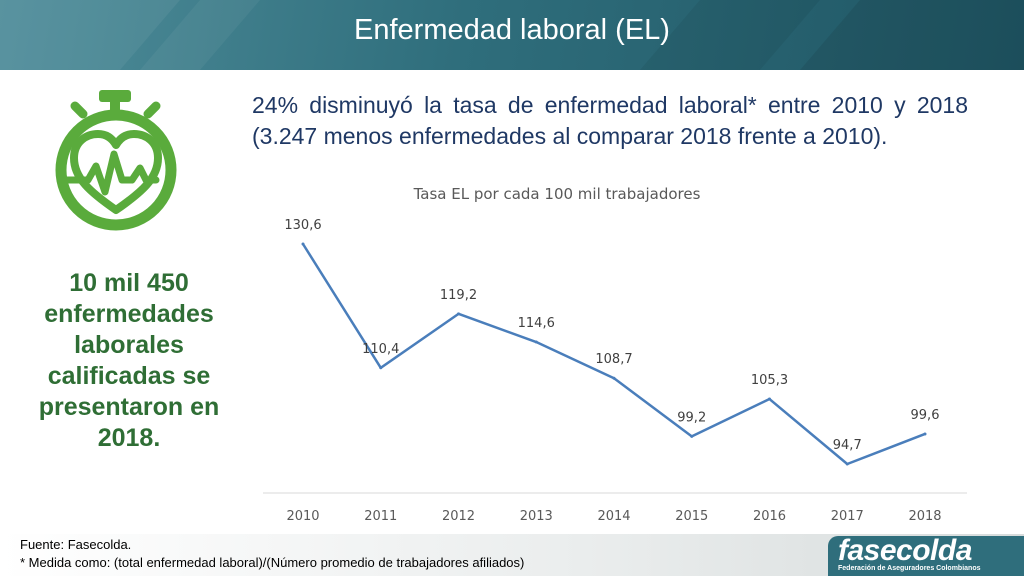 The height and width of the screenshot is (576, 1024). Describe the element at coordinates (847, 445) in the screenshot. I see `data-label-2017: 94,7` at that location.